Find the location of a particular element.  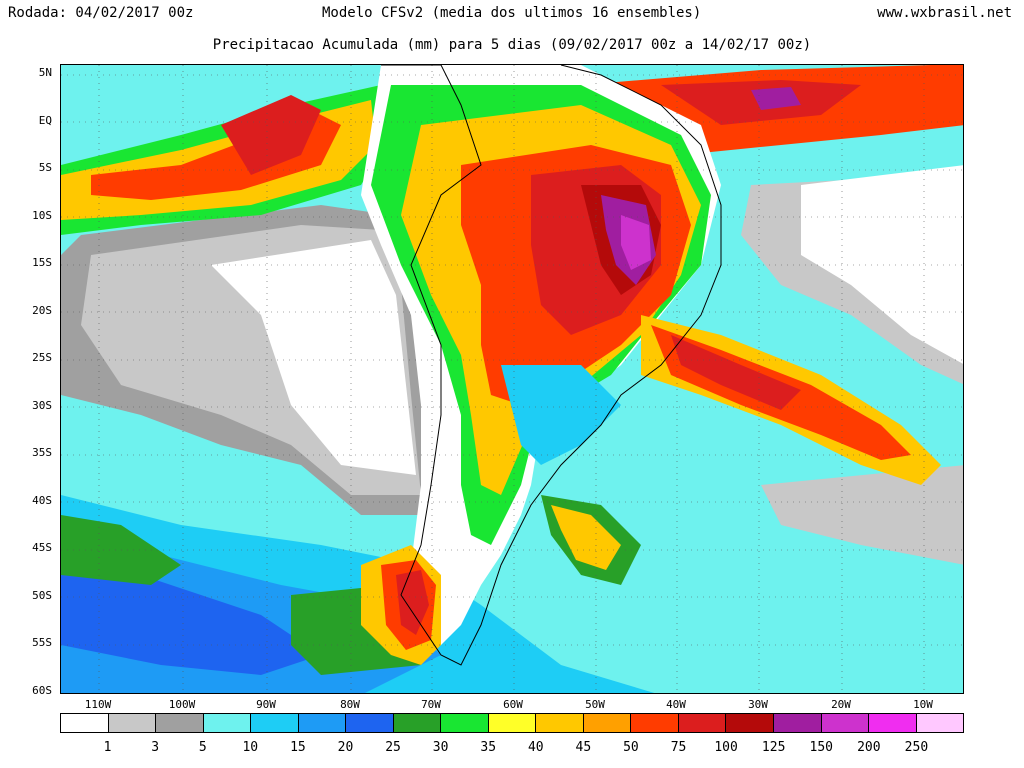

lon-label: 10W is located at coordinates (923, 704).